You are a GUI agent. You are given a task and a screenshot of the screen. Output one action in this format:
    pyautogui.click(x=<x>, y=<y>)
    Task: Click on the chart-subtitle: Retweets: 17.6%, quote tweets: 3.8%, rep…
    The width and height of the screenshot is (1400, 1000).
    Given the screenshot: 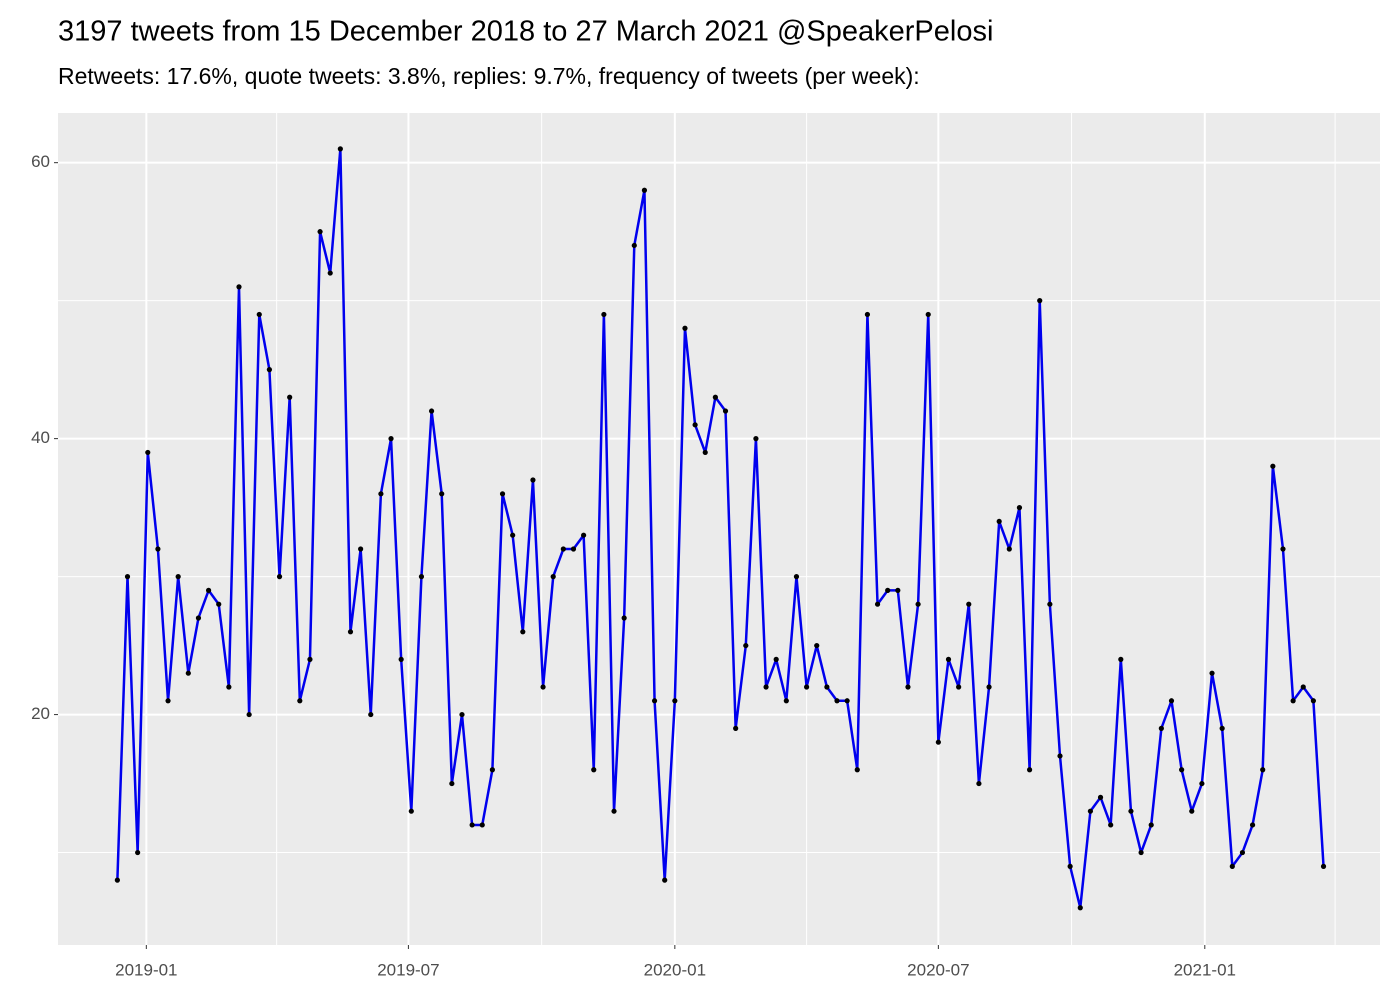 What is the action you would take?
    pyautogui.click(x=489, y=76)
    